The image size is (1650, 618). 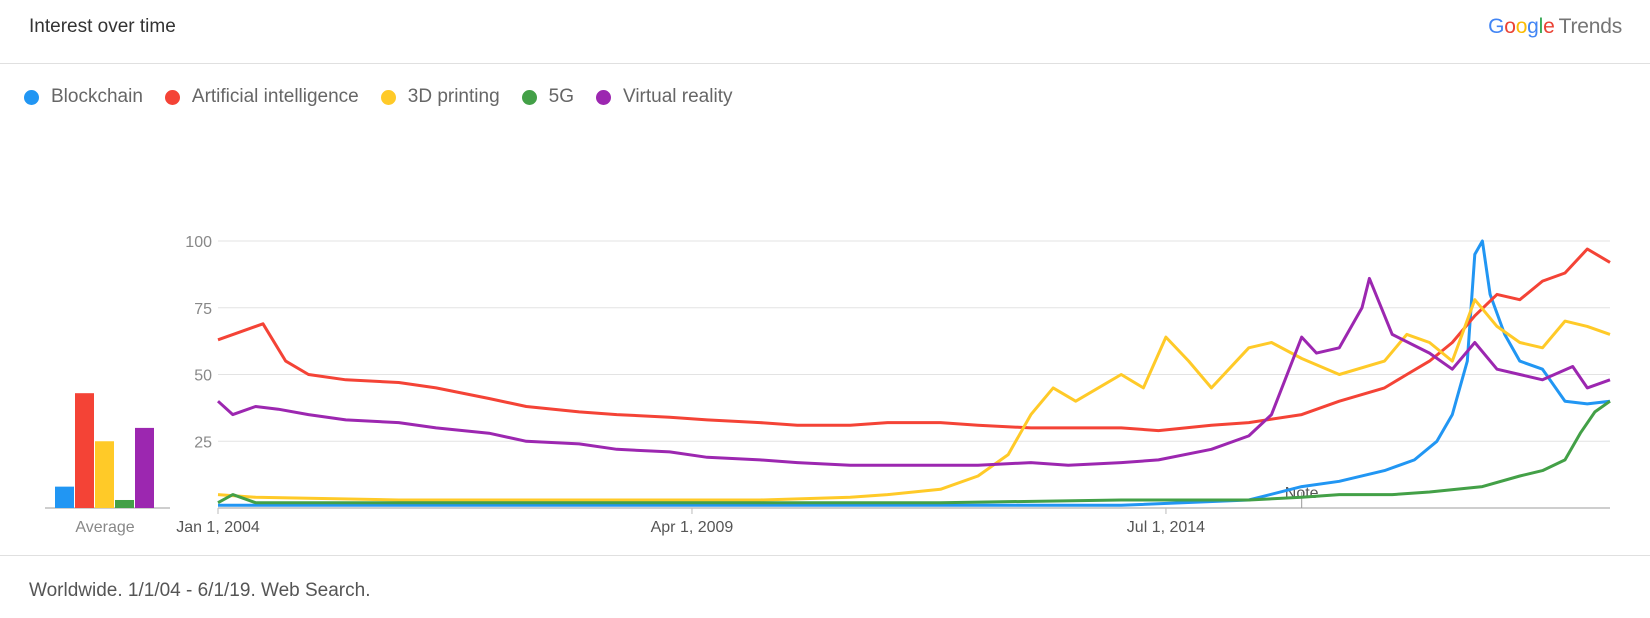 I want to click on legend-label: 3D printing, so click(x=453, y=96).